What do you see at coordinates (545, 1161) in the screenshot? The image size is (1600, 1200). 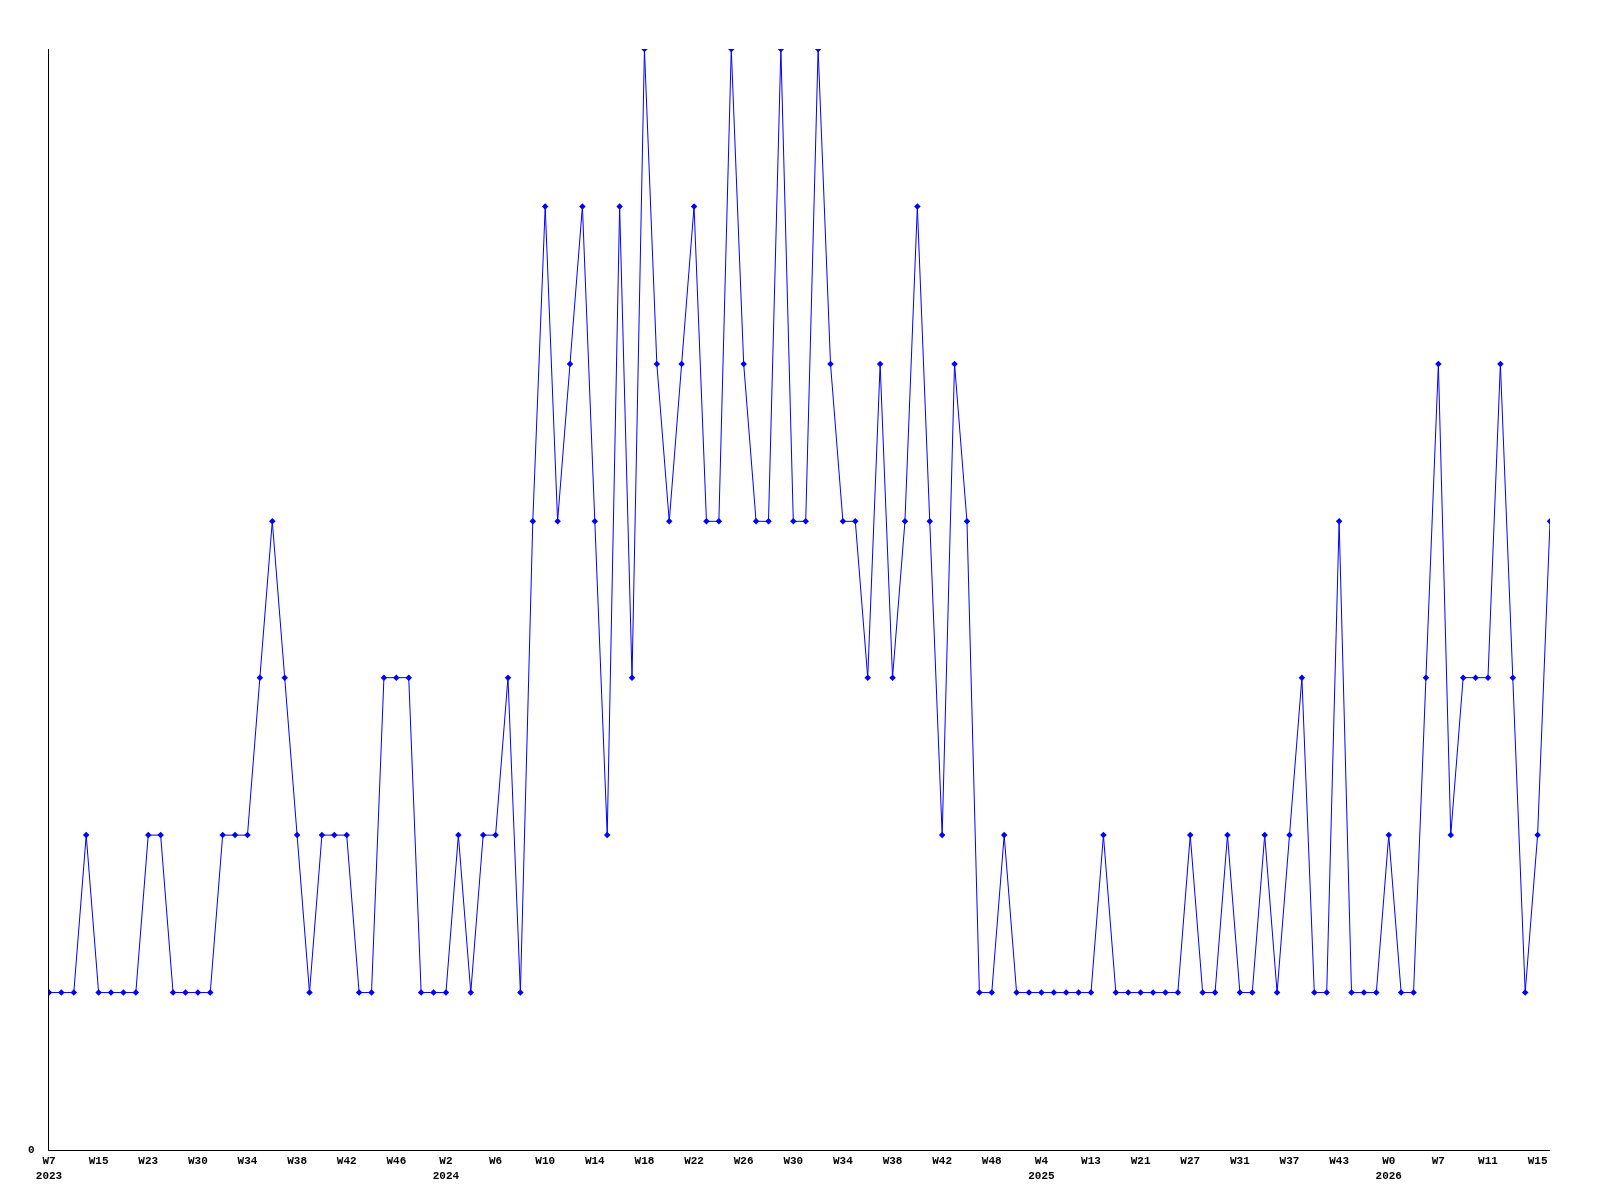 I see `x-tick-label: W10` at bounding box center [545, 1161].